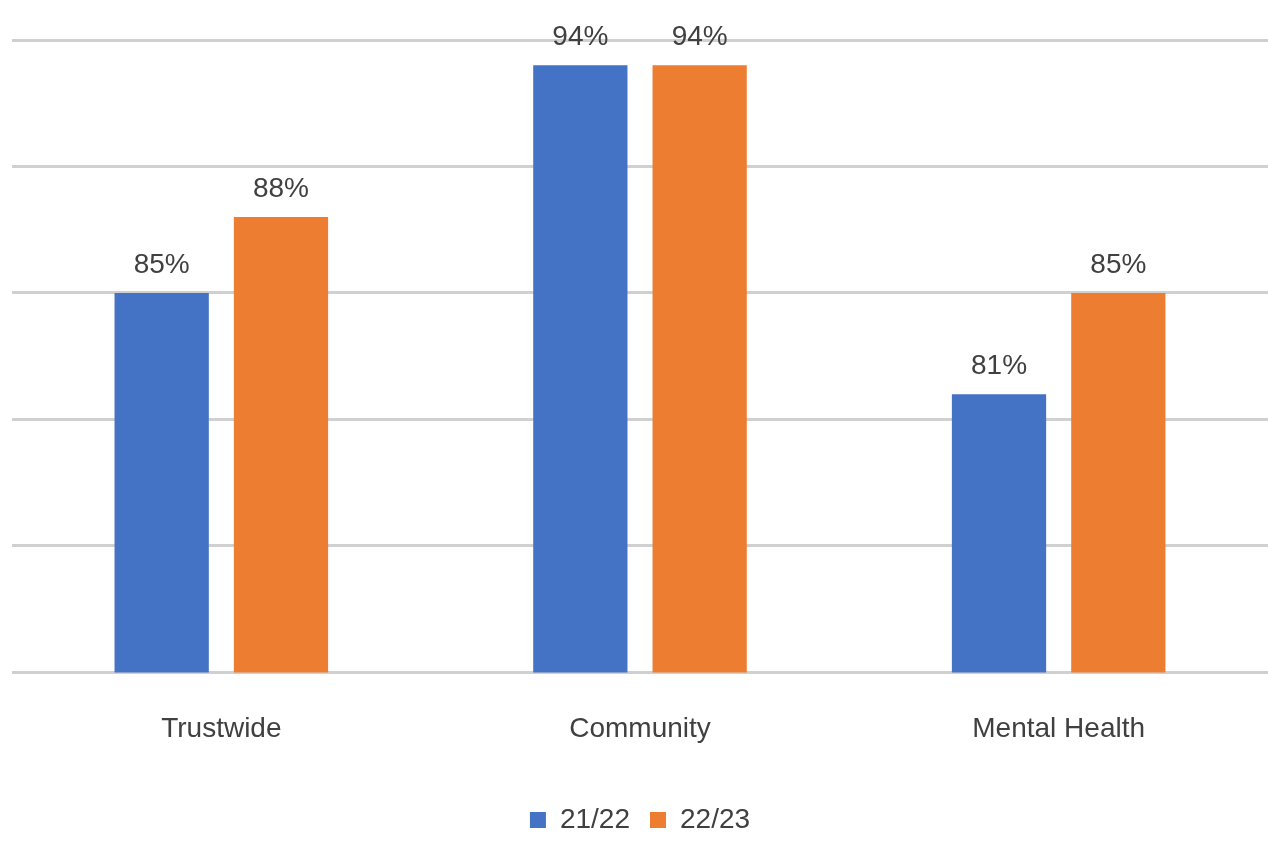  What do you see at coordinates (281, 187) in the screenshot?
I see `data-label: 88%` at bounding box center [281, 187].